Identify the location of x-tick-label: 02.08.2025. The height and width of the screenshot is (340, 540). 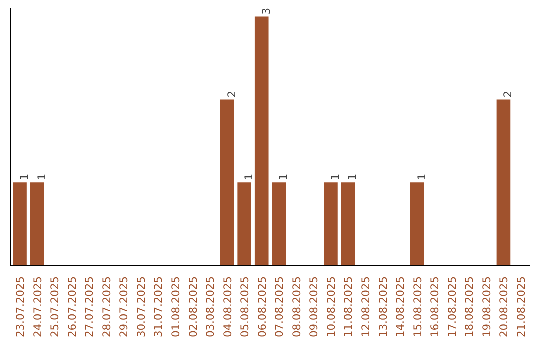
(193, 307).